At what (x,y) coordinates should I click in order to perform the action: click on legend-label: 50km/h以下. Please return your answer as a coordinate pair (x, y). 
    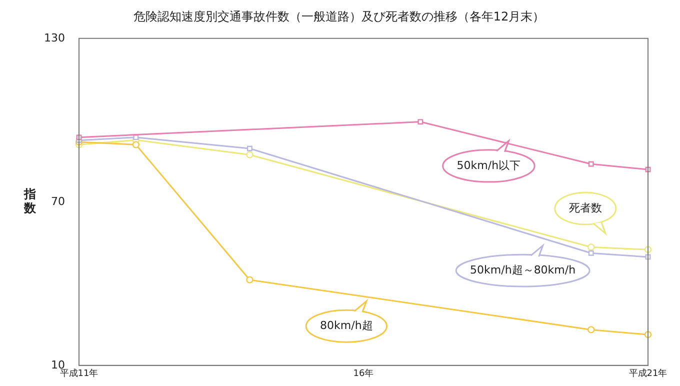
    Looking at the image, I should click on (488, 165).